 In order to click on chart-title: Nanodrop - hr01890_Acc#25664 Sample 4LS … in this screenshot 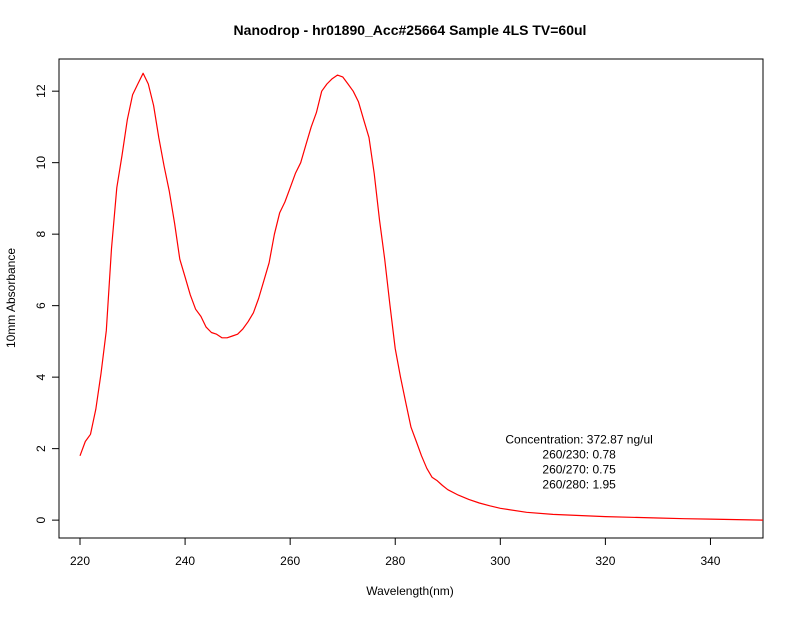, I will do `click(410, 30)`.